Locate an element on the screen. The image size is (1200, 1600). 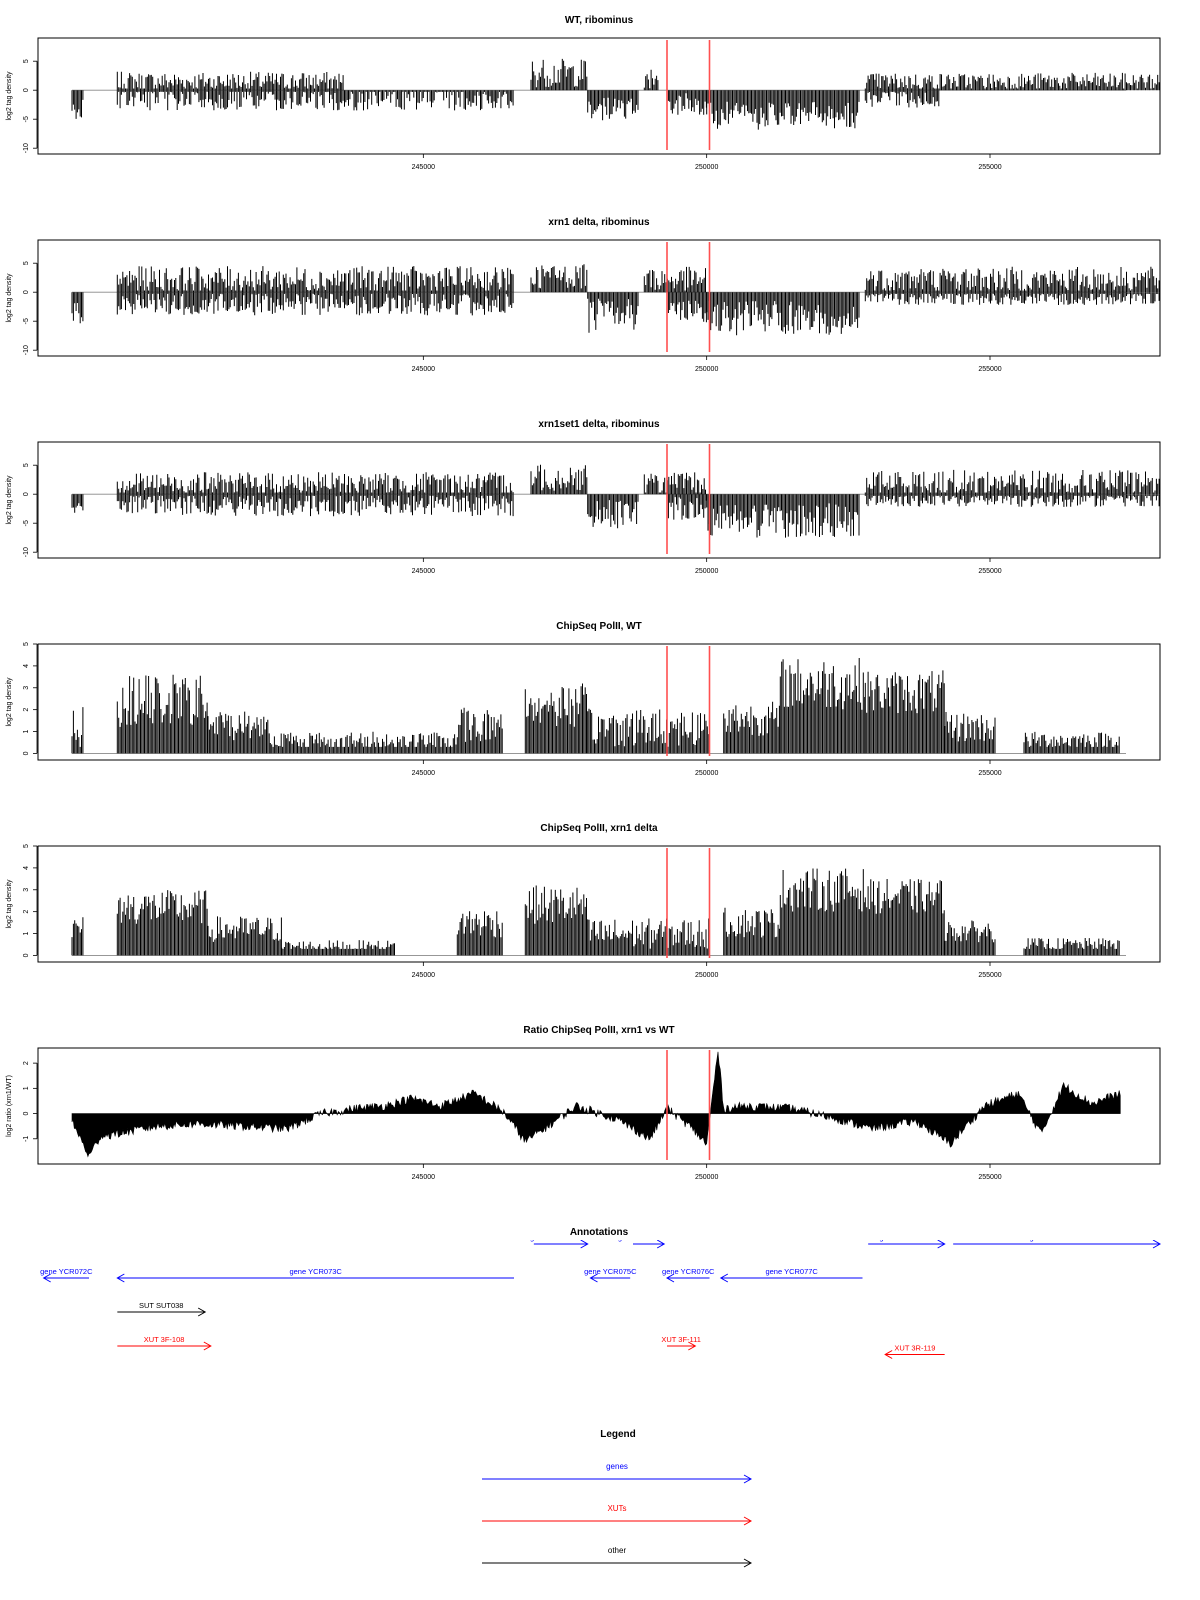
annotation-label: gene YCR075C is located at coordinates (610, 1271).